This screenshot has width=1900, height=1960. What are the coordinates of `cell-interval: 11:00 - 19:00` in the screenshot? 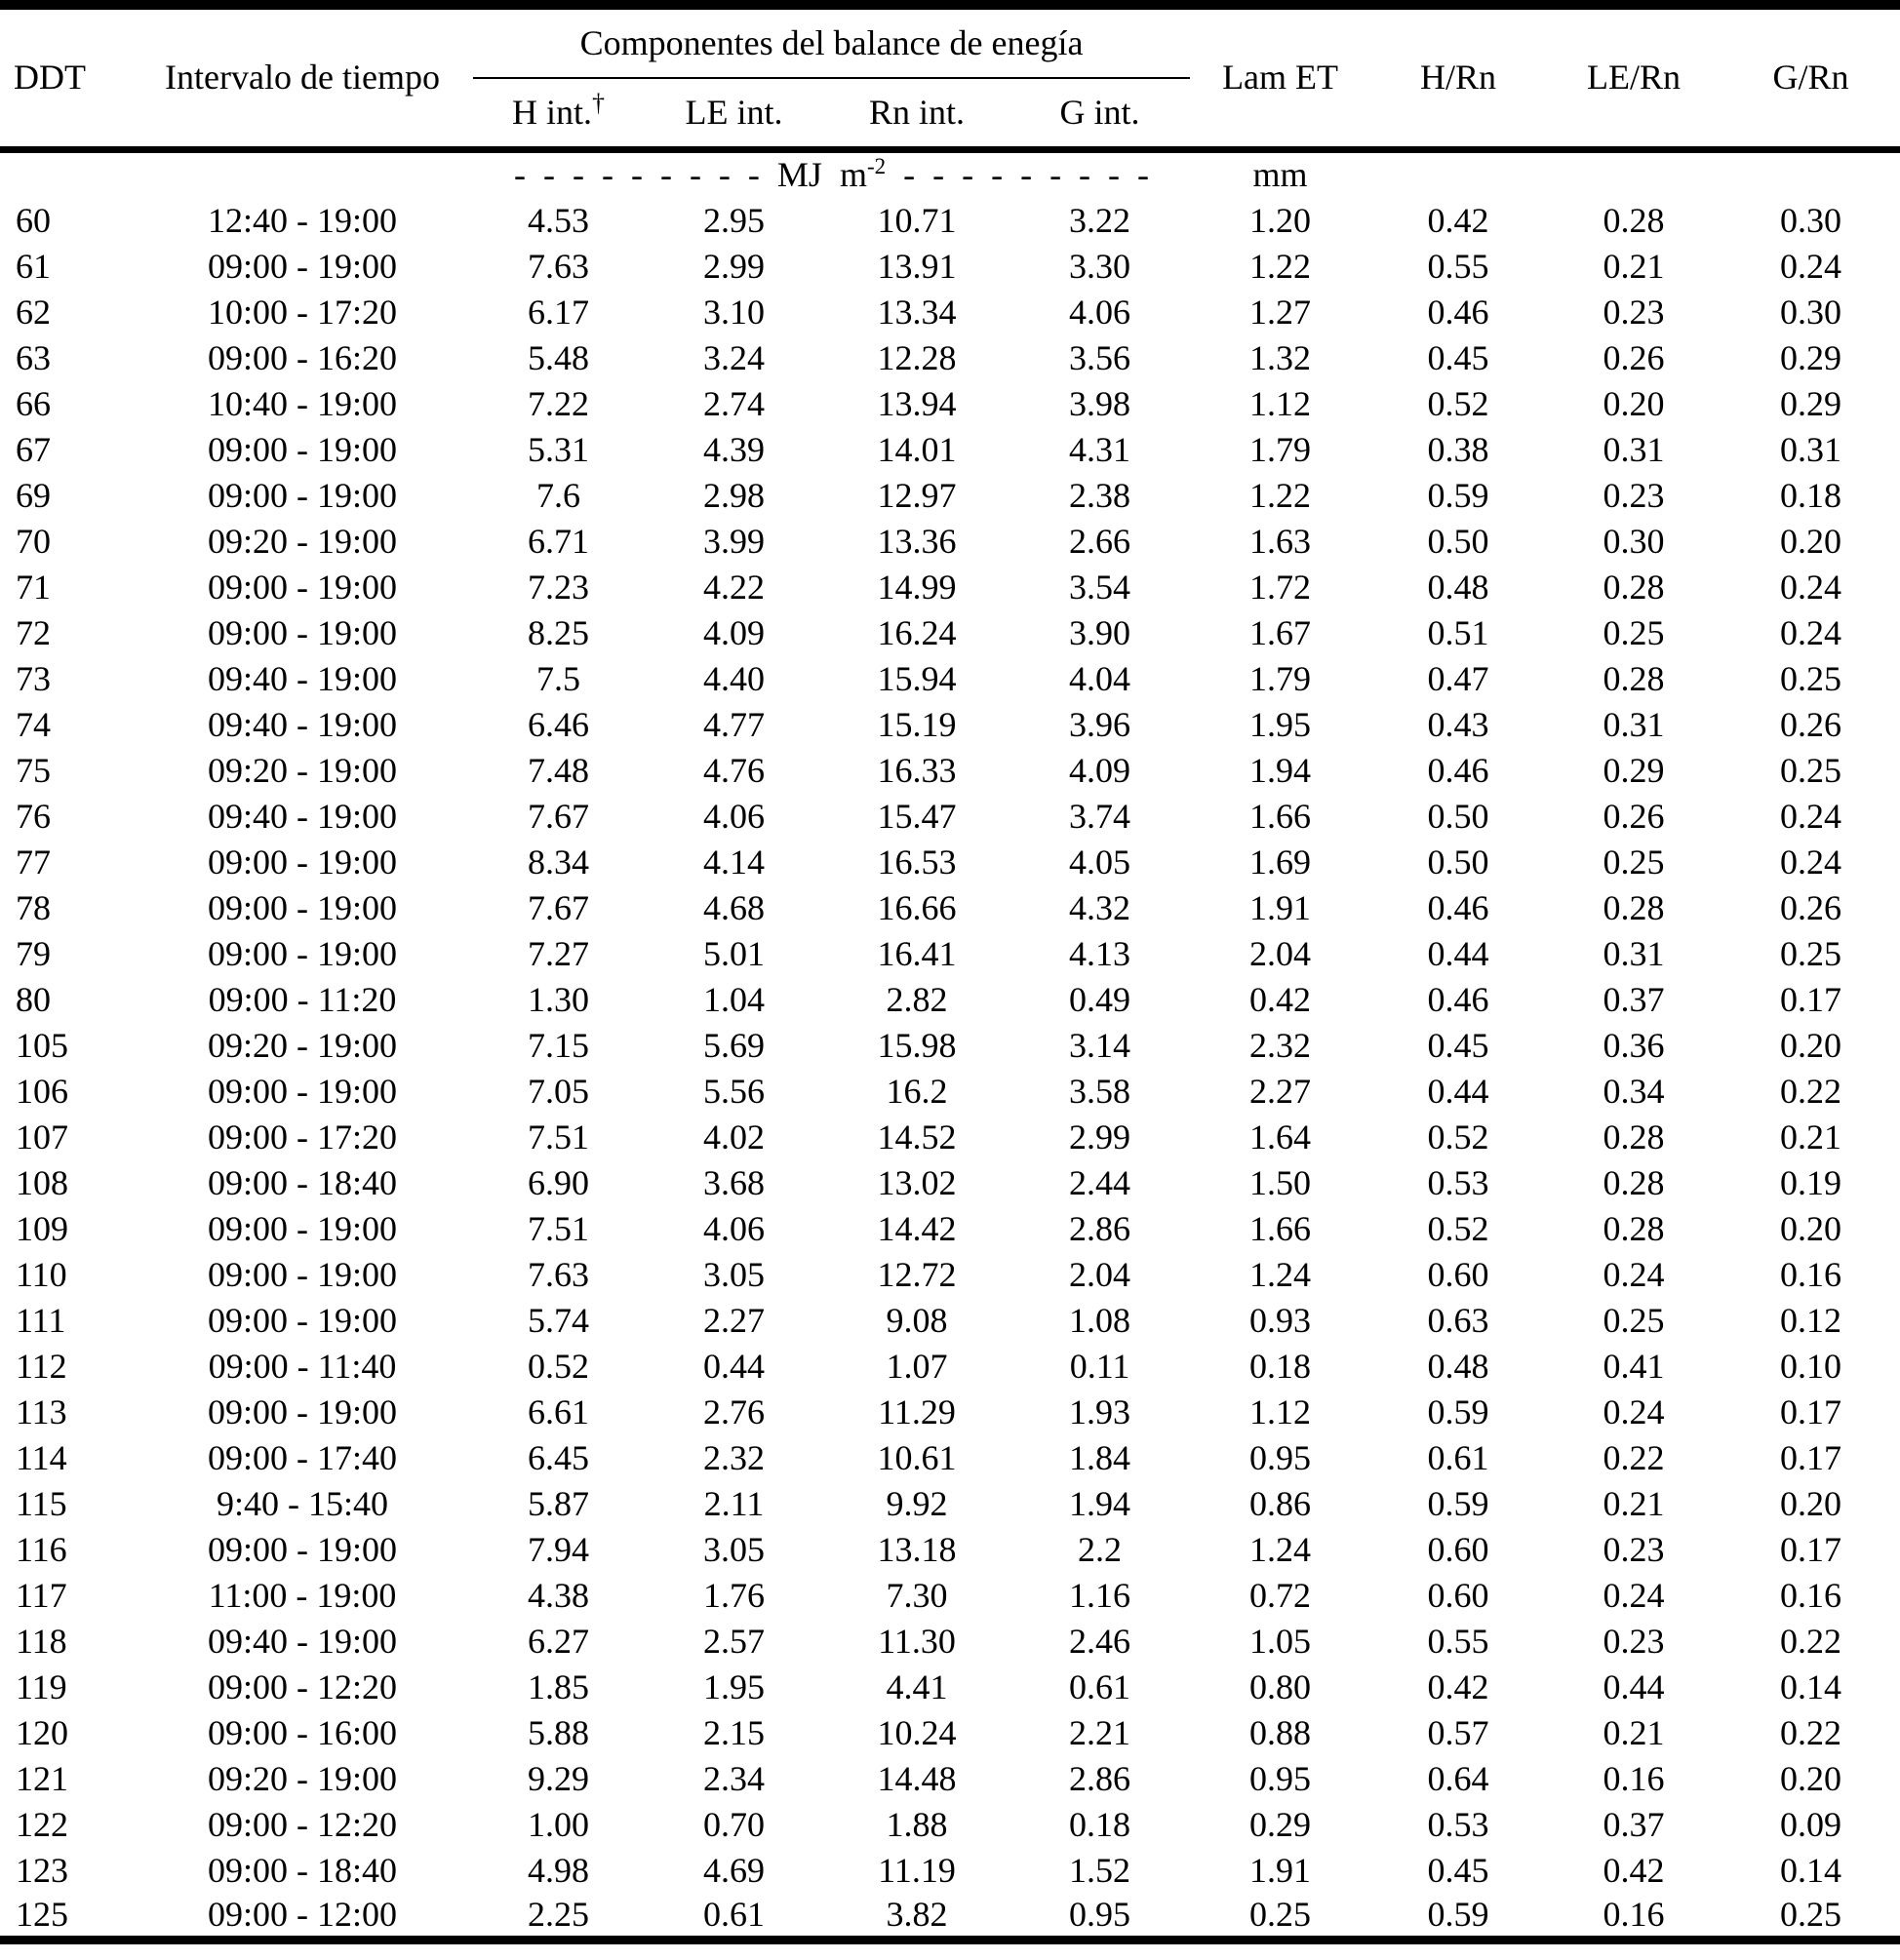 It's located at (302, 1595).